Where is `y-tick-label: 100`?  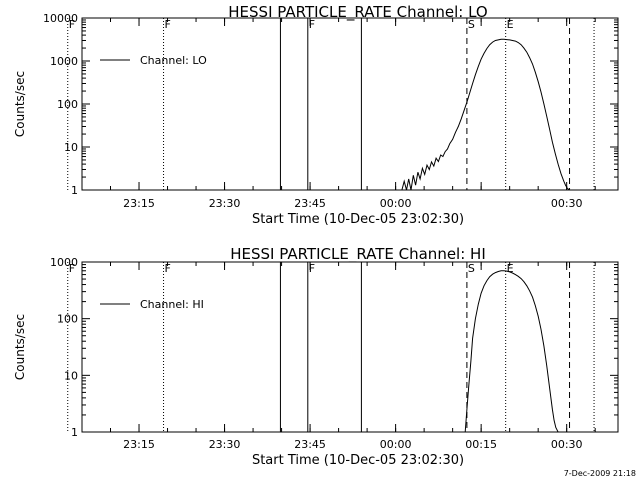 y-tick-label: 100 is located at coordinates (67, 104).